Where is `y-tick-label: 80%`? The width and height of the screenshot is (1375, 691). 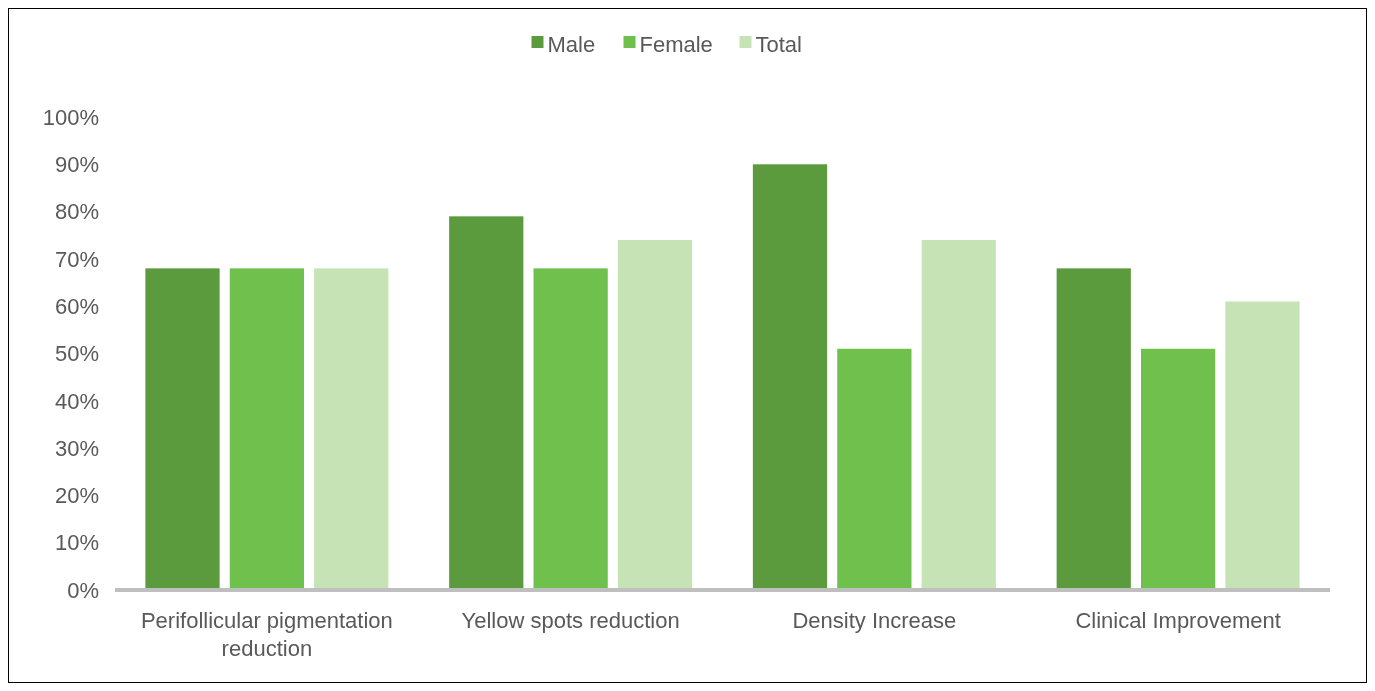
y-tick-label: 80% is located at coordinates (76, 212).